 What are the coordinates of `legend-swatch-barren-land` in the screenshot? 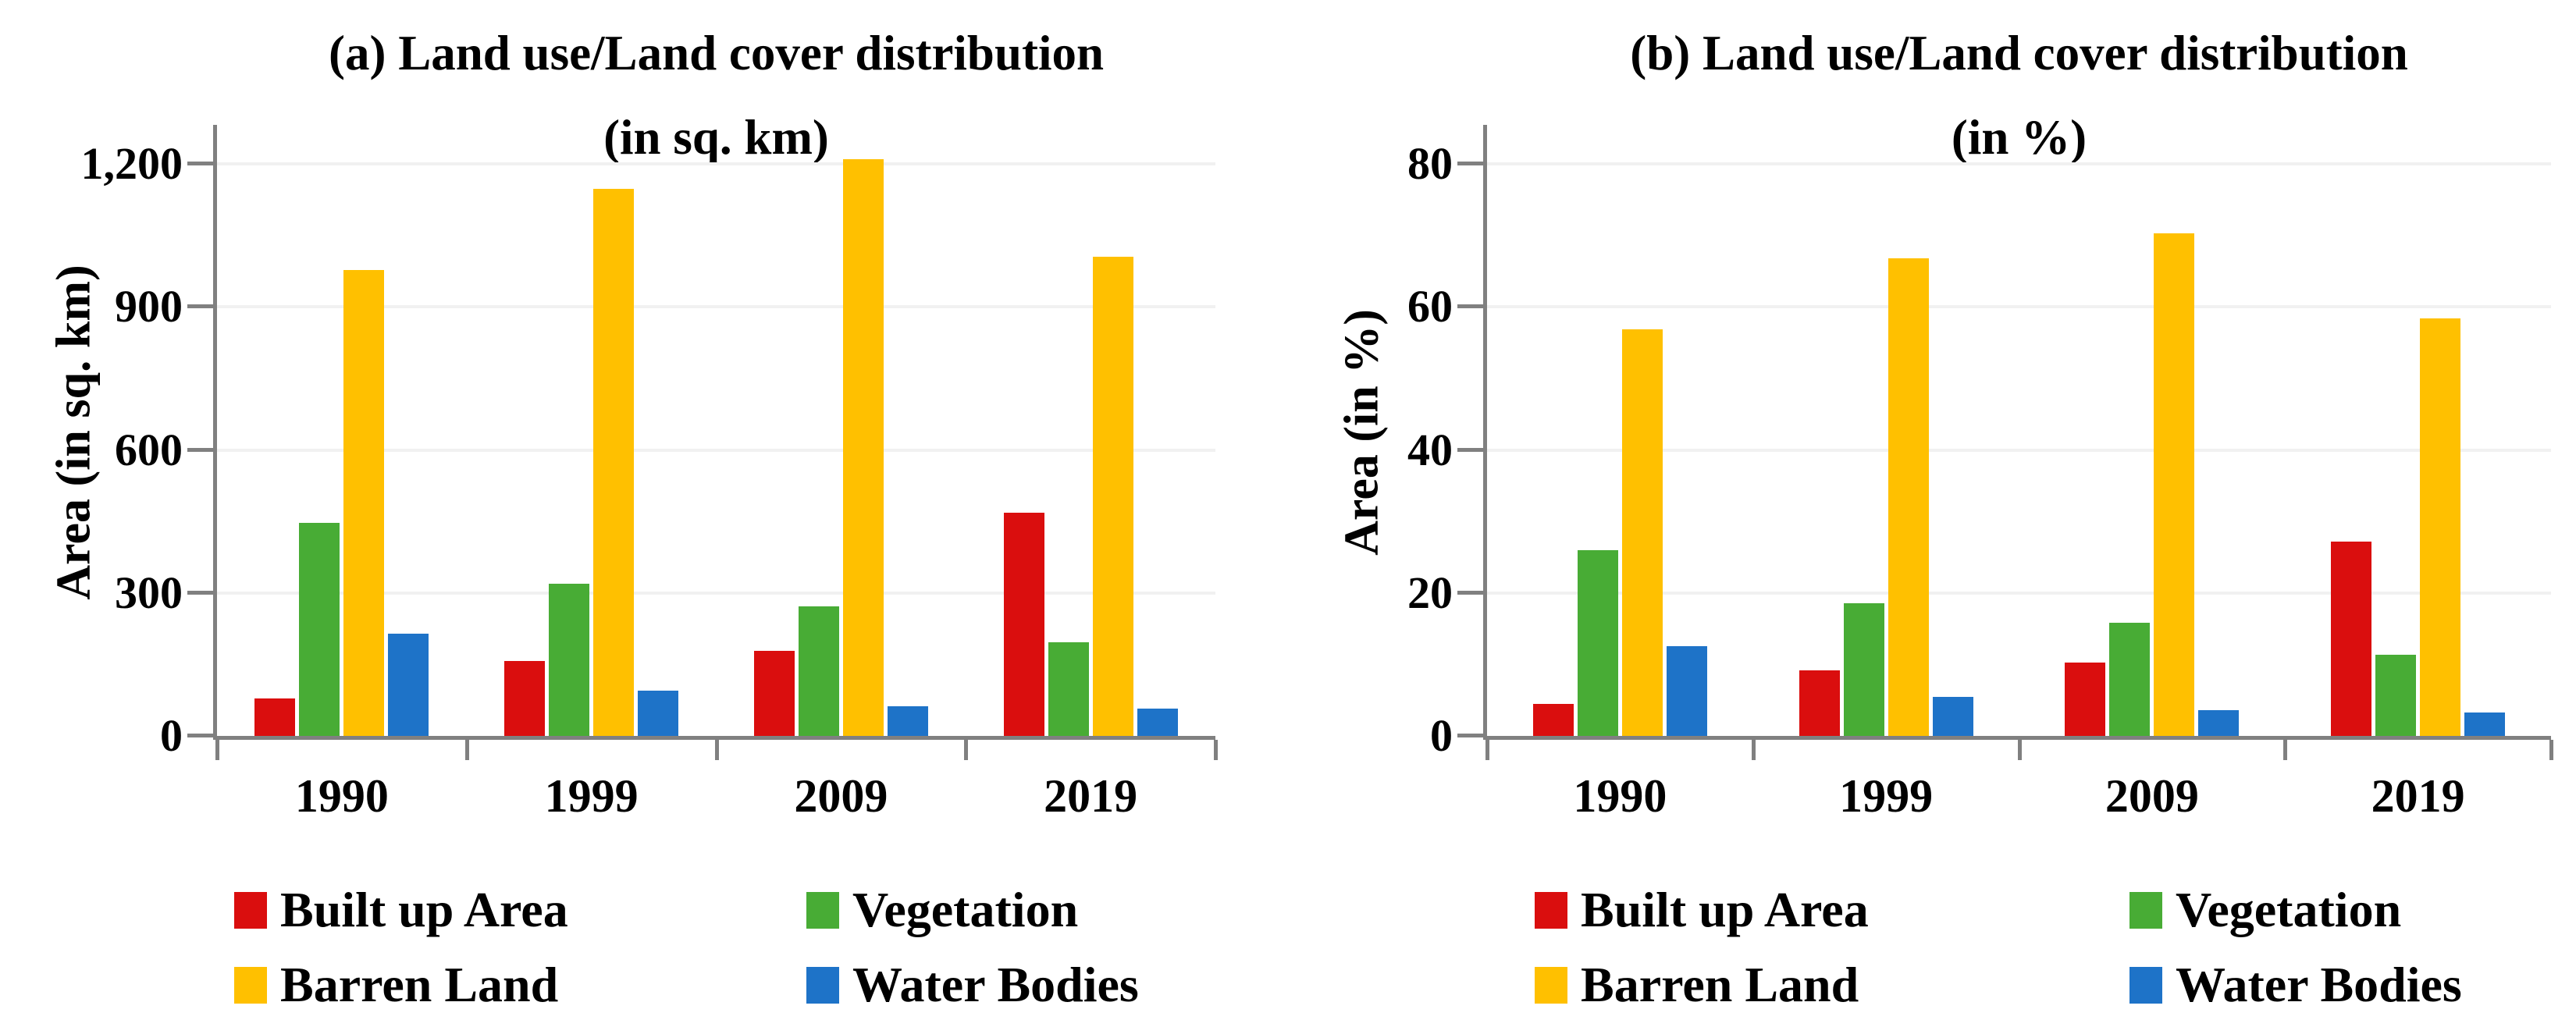 It's located at (250, 985).